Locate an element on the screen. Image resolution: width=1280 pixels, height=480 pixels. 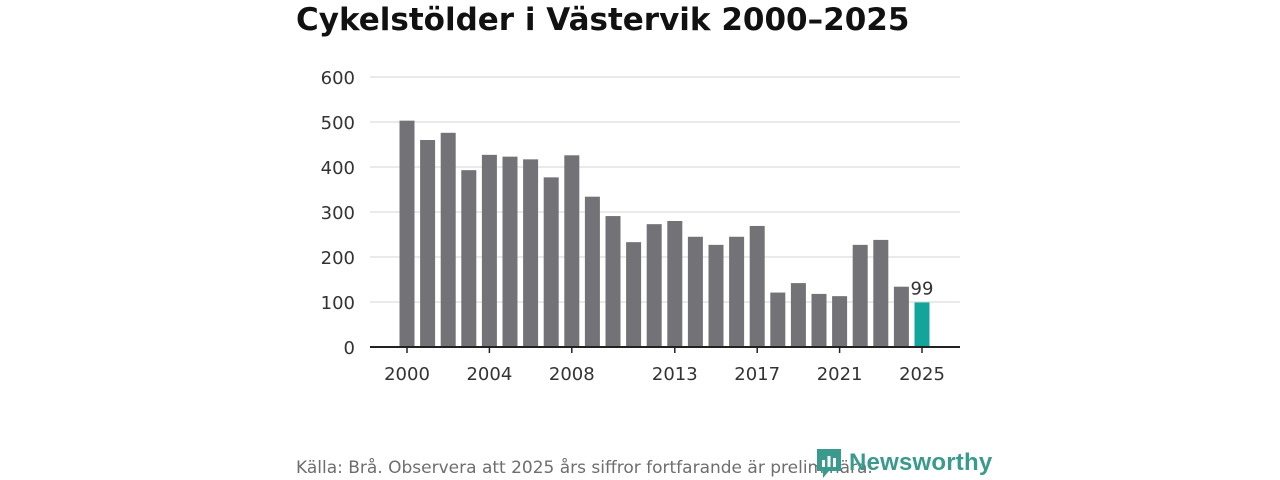
x-tick-label: 2025 is located at coordinates (922, 374).